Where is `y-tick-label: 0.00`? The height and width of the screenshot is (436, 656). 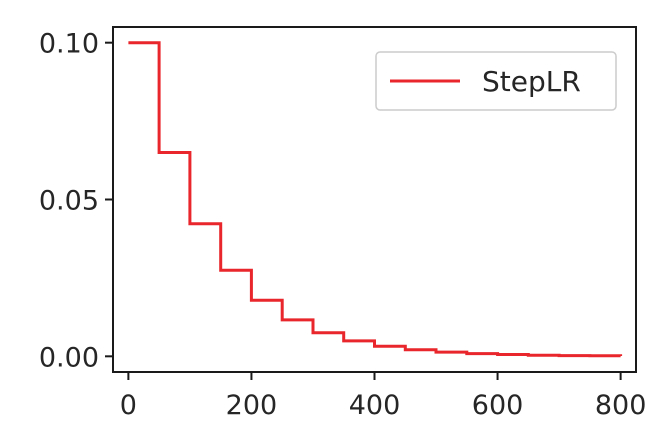 y-tick-label: 0.00 is located at coordinates (69, 357).